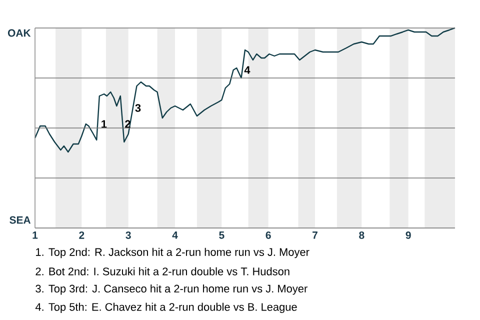 Image resolution: width=480 pixels, height=320 pixels. What do you see at coordinates (173, 253) in the screenshot?
I see `text: 1. Top 2nd: R. Jackson hit a 2-run home run vs J. Moyer` at bounding box center [173, 253].